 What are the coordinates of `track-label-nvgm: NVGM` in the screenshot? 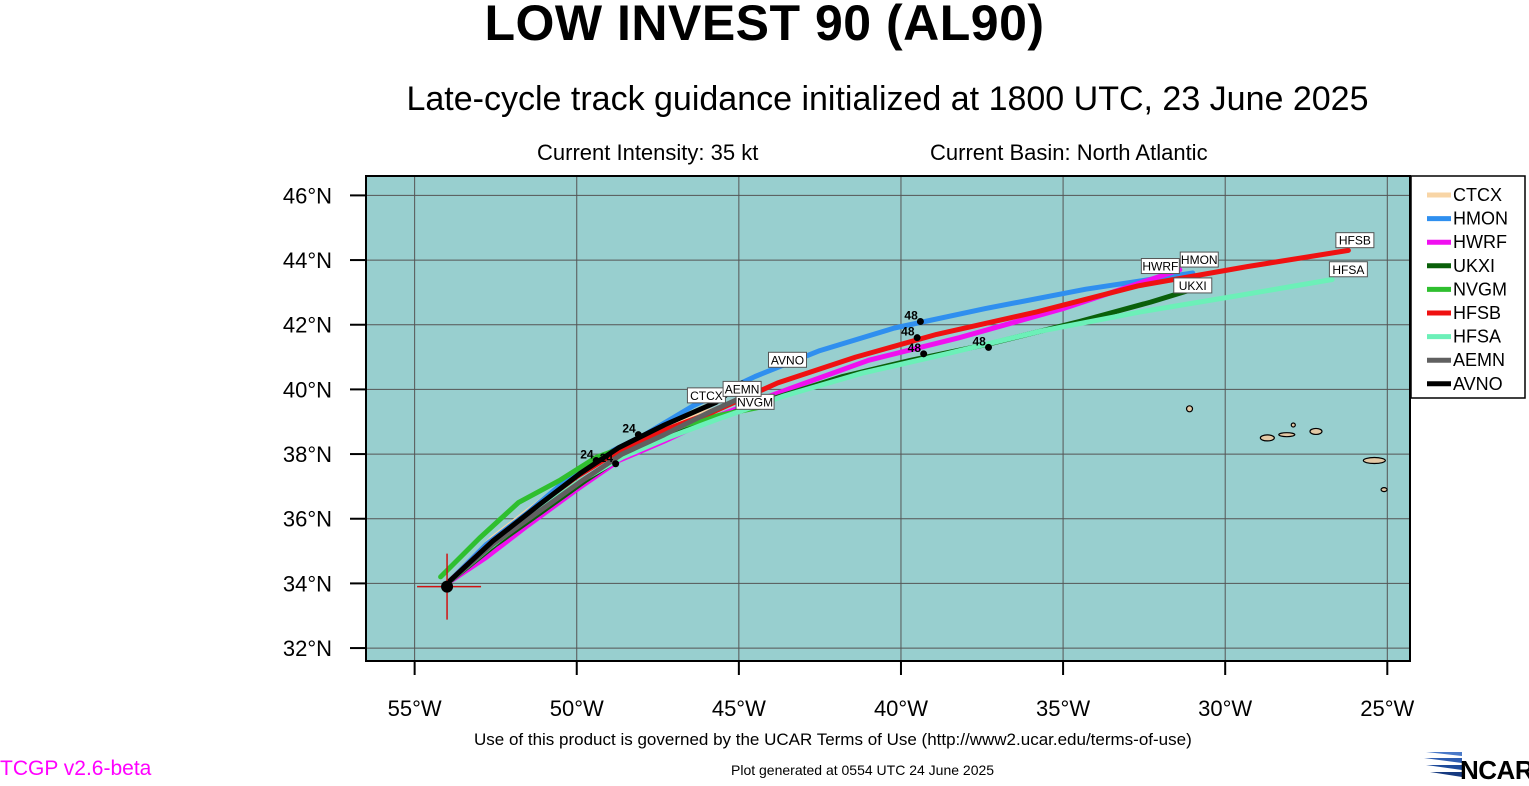 It's located at (755, 401).